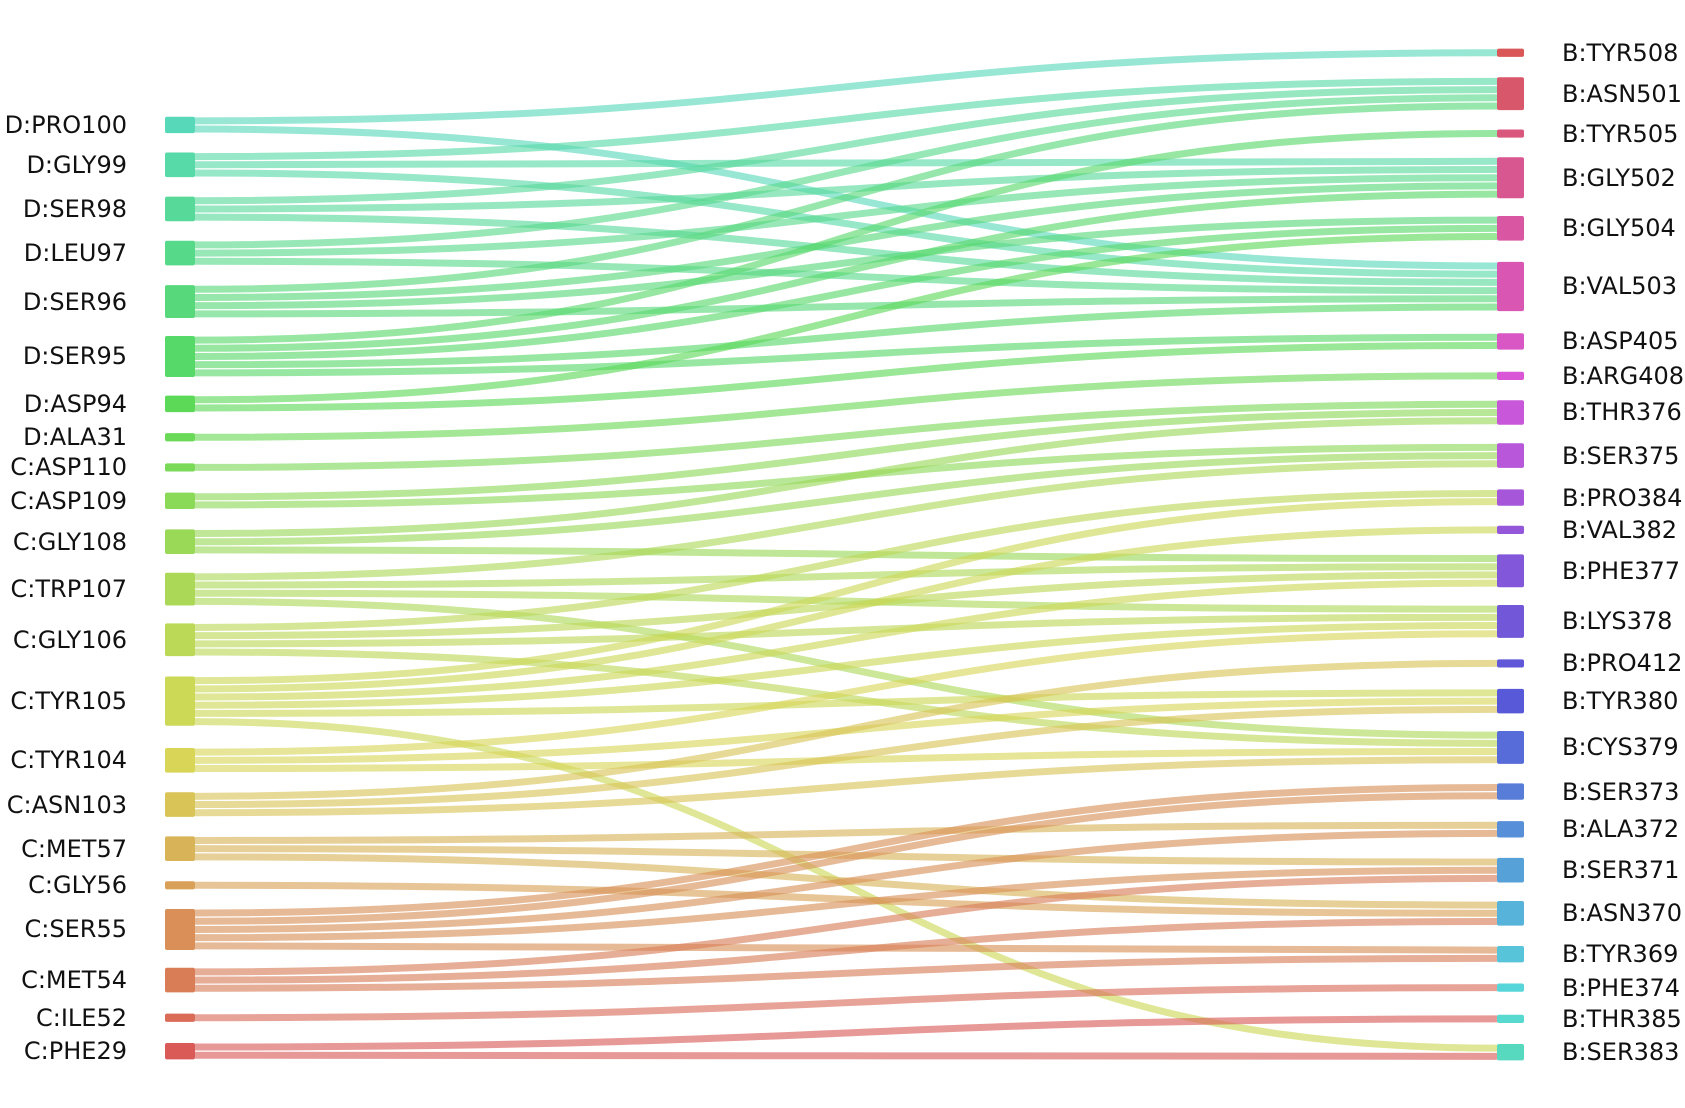 Image resolution: width=1685 pixels, height=1108 pixels. I want to click on node-C:ILE52, so click(180, 1017).